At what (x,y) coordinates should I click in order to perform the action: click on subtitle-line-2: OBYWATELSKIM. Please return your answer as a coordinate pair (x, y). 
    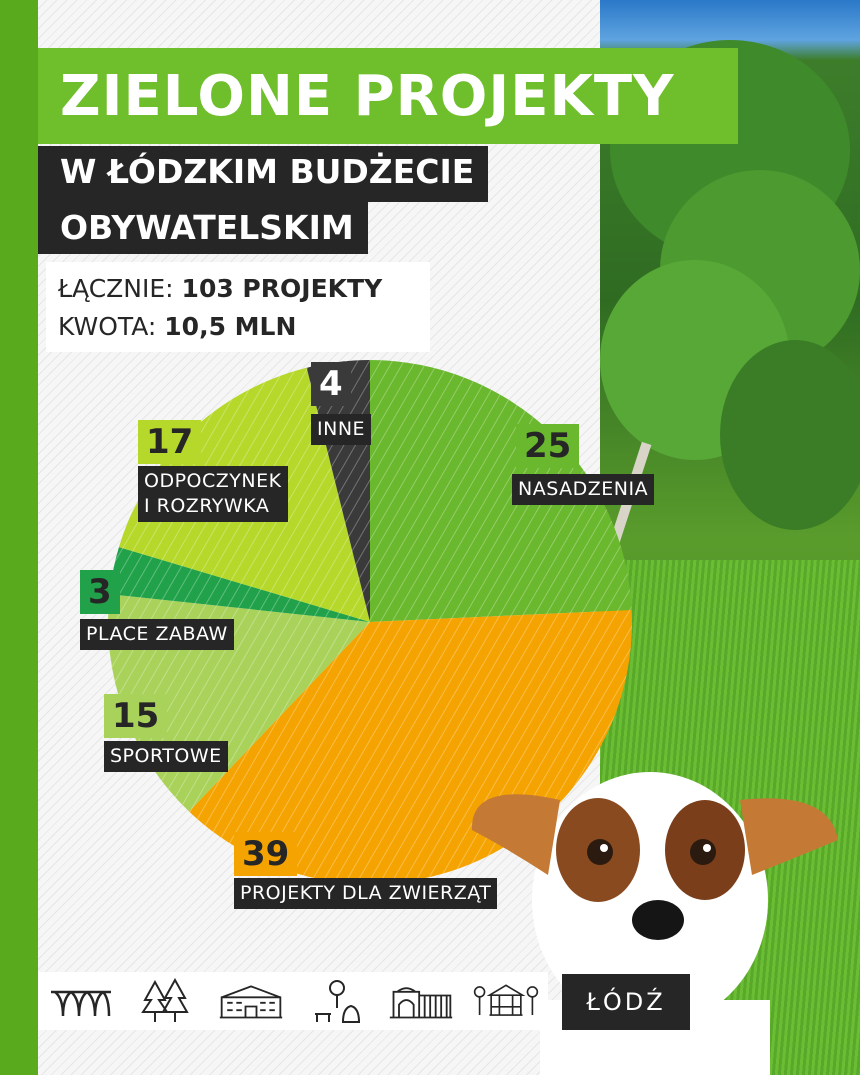
    Looking at the image, I should click on (203, 228).